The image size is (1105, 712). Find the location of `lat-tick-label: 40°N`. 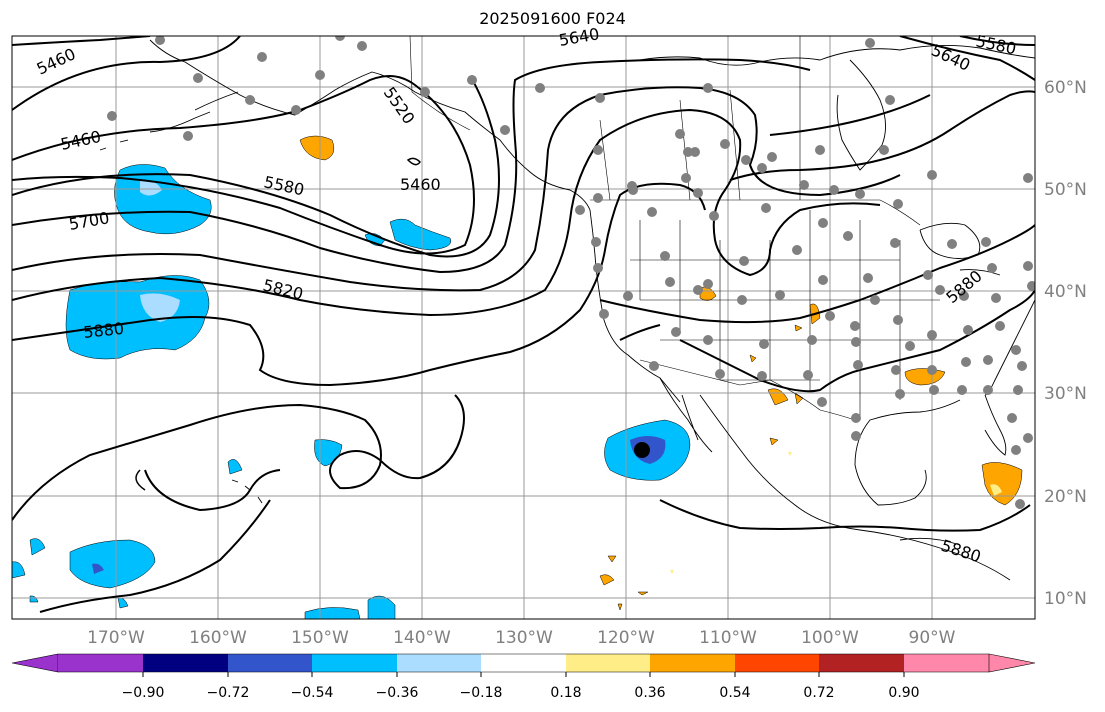

lat-tick-label: 40°N is located at coordinates (1065, 292).